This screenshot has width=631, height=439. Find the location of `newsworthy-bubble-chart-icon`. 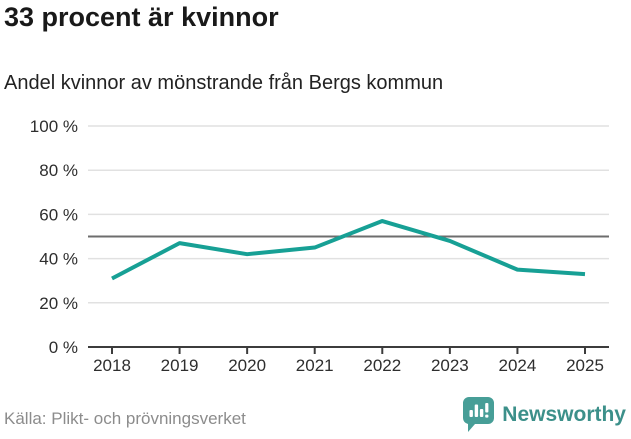

newsworthy-bubble-chart-icon is located at coordinates (479, 414).